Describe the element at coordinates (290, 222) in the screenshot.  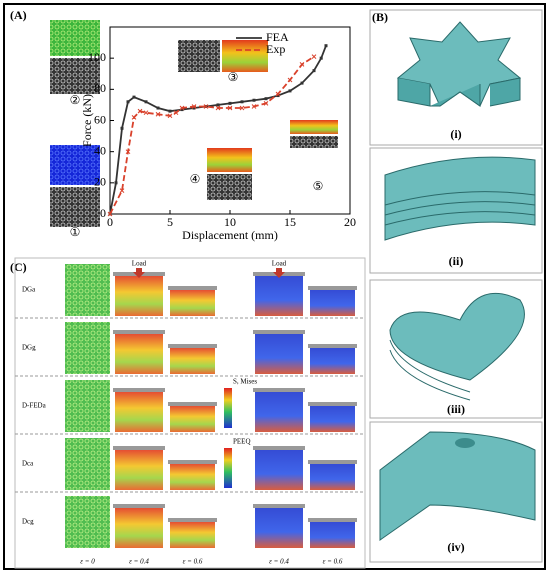
I see `x-tick-label: 15` at that location.